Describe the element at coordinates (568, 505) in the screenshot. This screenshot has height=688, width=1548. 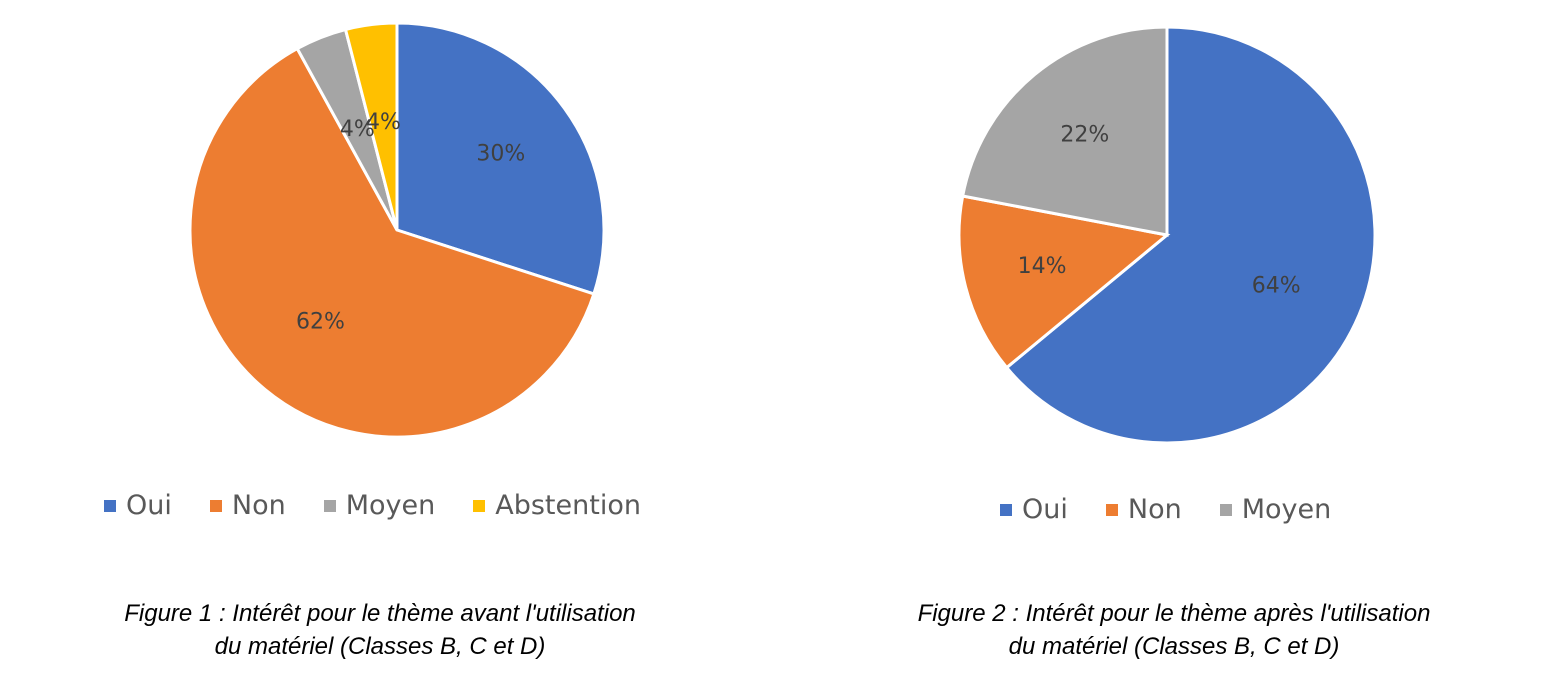
I see `legend-label: Abstention` at that location.